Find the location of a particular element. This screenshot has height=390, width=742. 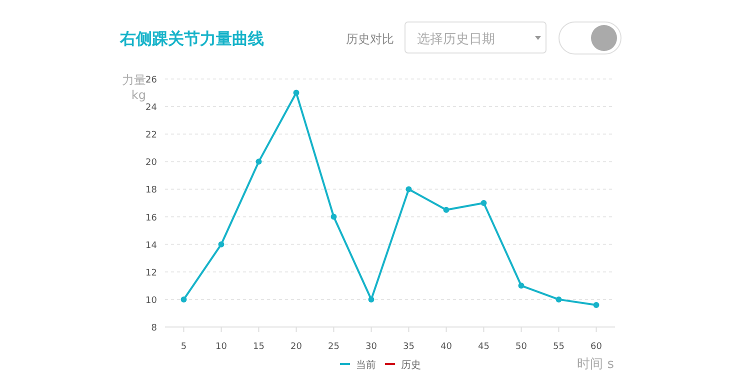

x-tick-label: 55 is located at coordinates (558, 347).